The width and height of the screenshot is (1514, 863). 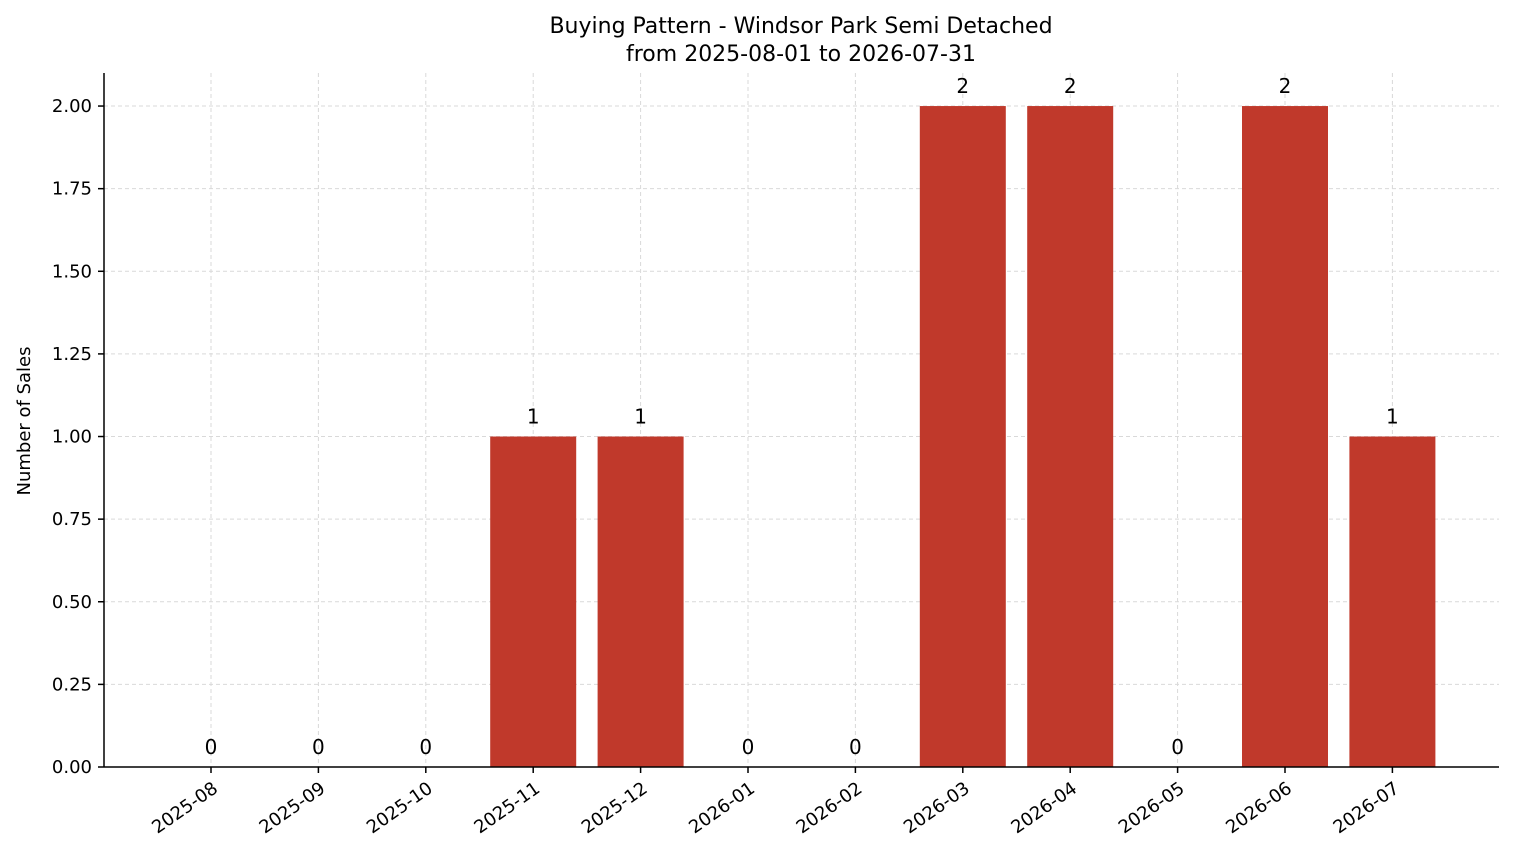 What do you see at coordinates (1367, 808) in the screenshot?
I see `x-tick-label-2026-07: 2026-07` at bounding box center [1367, 808].